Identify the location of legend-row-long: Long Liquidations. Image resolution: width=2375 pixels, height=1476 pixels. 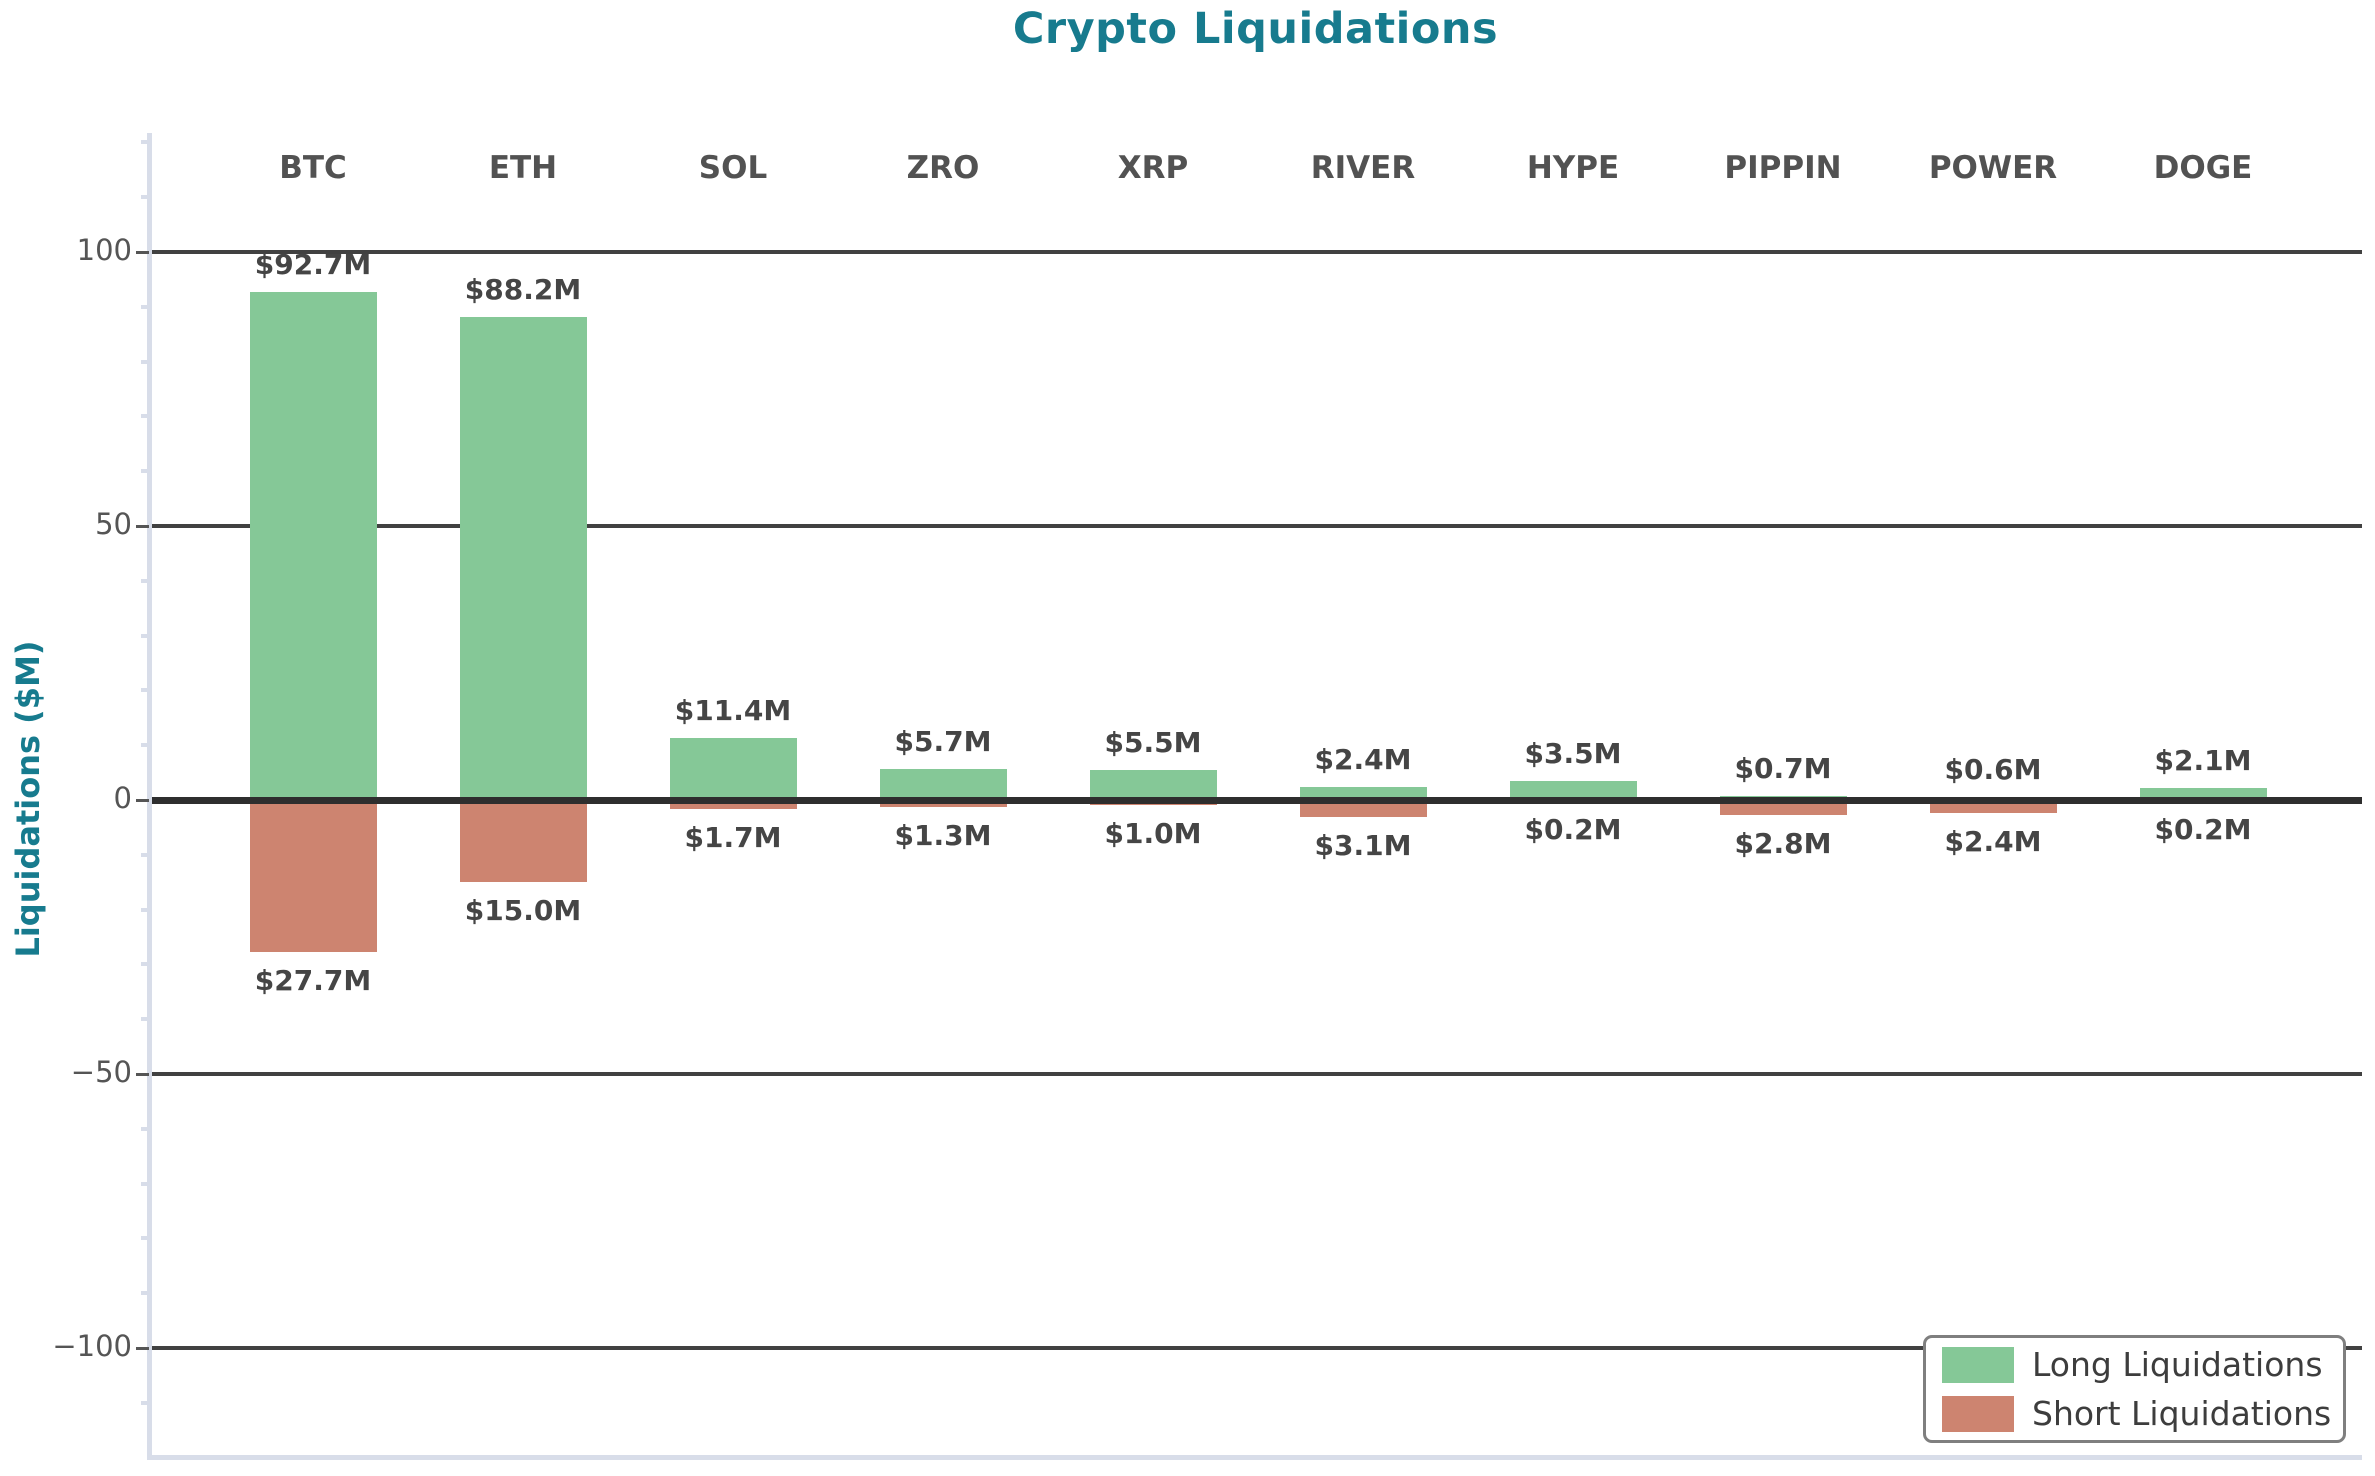
(2134, 1364).